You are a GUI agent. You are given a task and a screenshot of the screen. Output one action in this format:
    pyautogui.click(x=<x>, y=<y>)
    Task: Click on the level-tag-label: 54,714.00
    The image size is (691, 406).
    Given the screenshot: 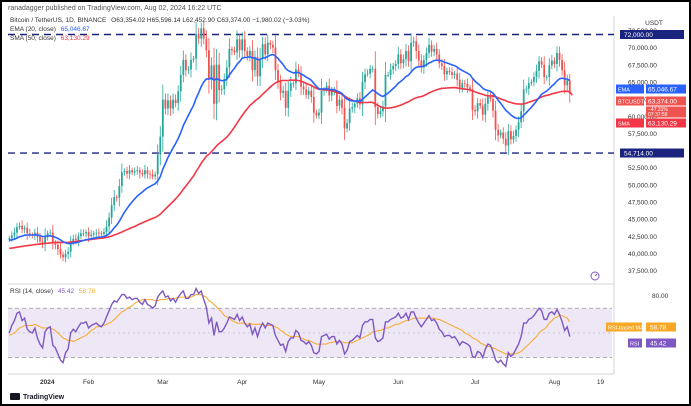 What is the action you would take?
    pyautogui.click(x=638, y=154)
    